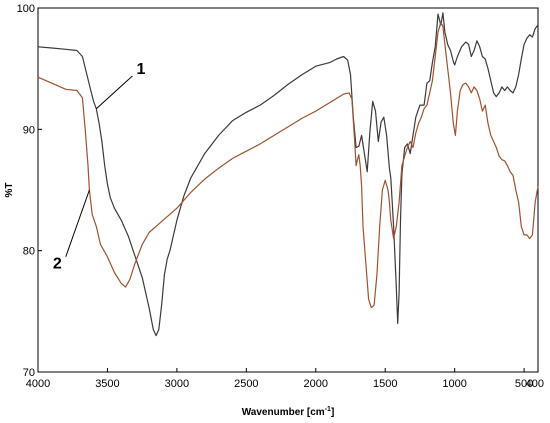 This screenshot has height=423, width=550. What do you see at coordinates (9, 190) in the screenshot?
I see `y-axis-title: %T` at bounding box center [9, 190].